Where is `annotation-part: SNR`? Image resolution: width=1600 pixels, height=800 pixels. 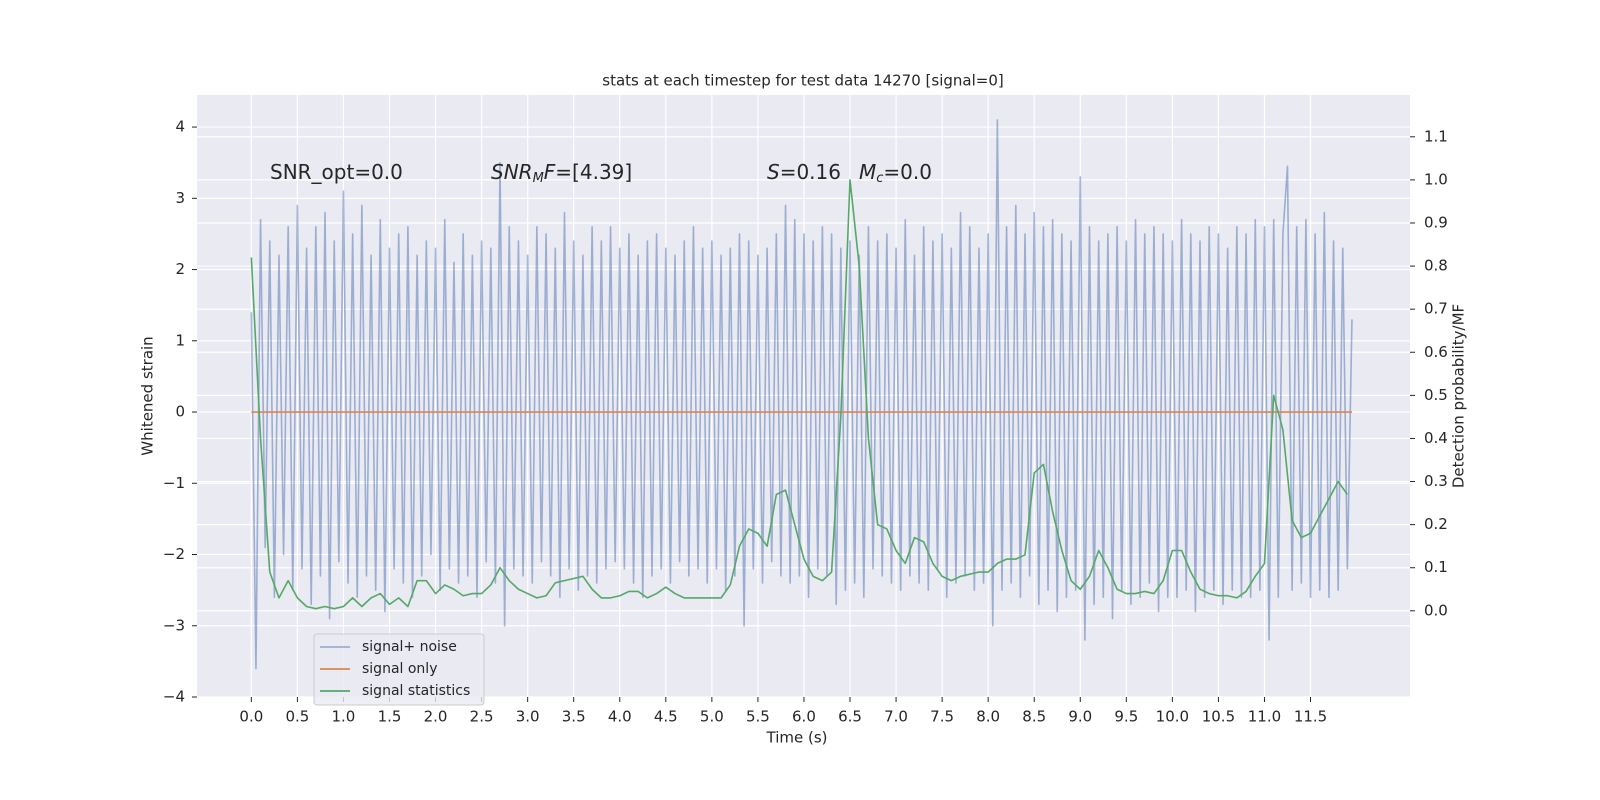
annotation-part: SNR is located at coordinates (512, 172).